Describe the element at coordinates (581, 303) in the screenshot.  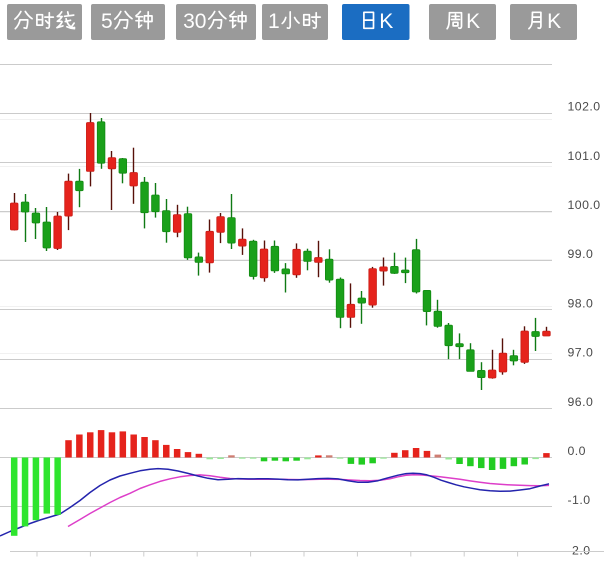
I see `svg-text: 98.0` at that location.